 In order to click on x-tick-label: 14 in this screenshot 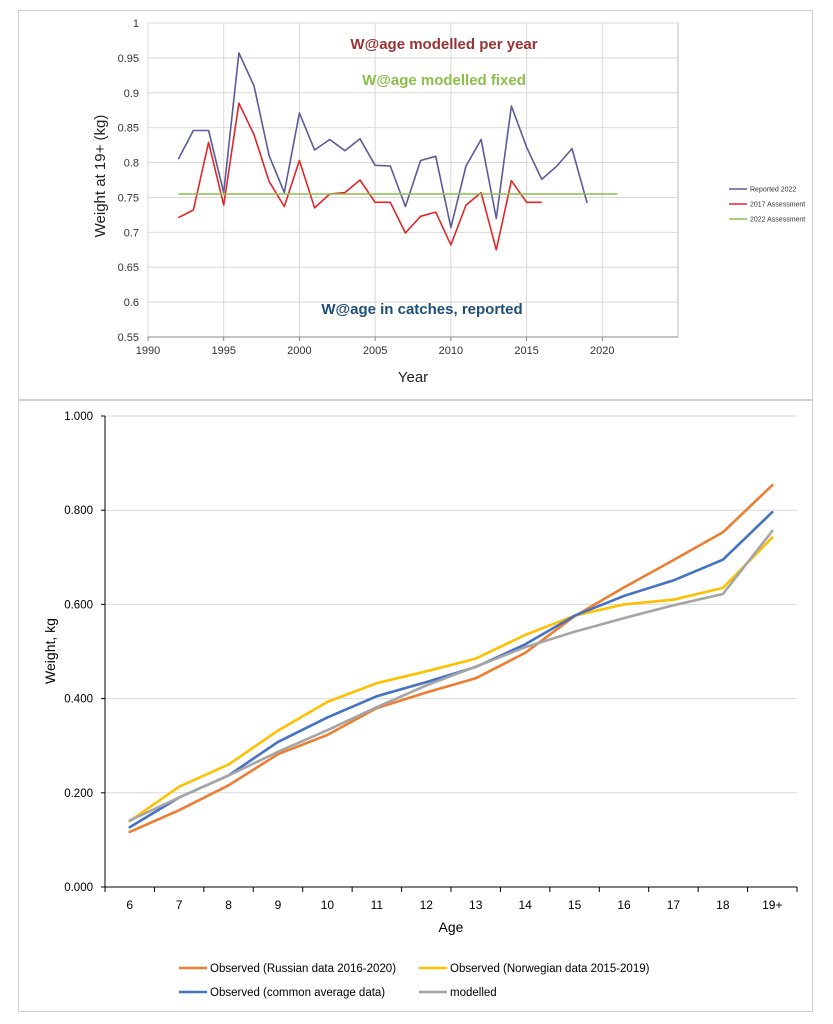, I will do `click(525, 905)`.